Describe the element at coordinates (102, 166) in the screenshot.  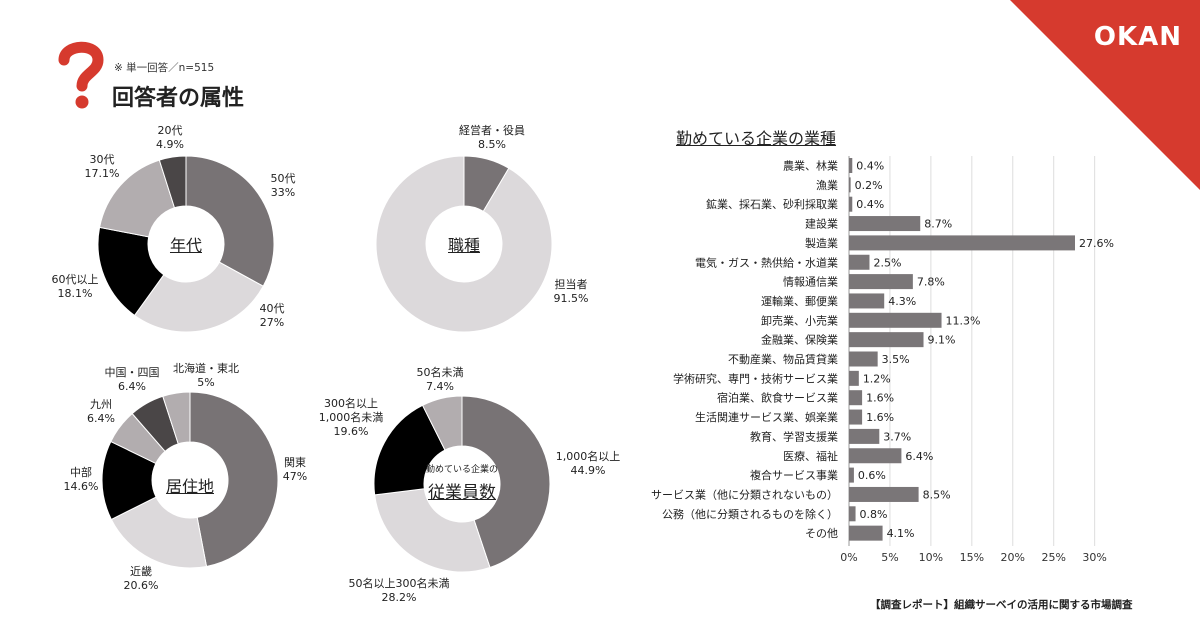
I see `age-label-30s: 30代 17.1%` at that location.